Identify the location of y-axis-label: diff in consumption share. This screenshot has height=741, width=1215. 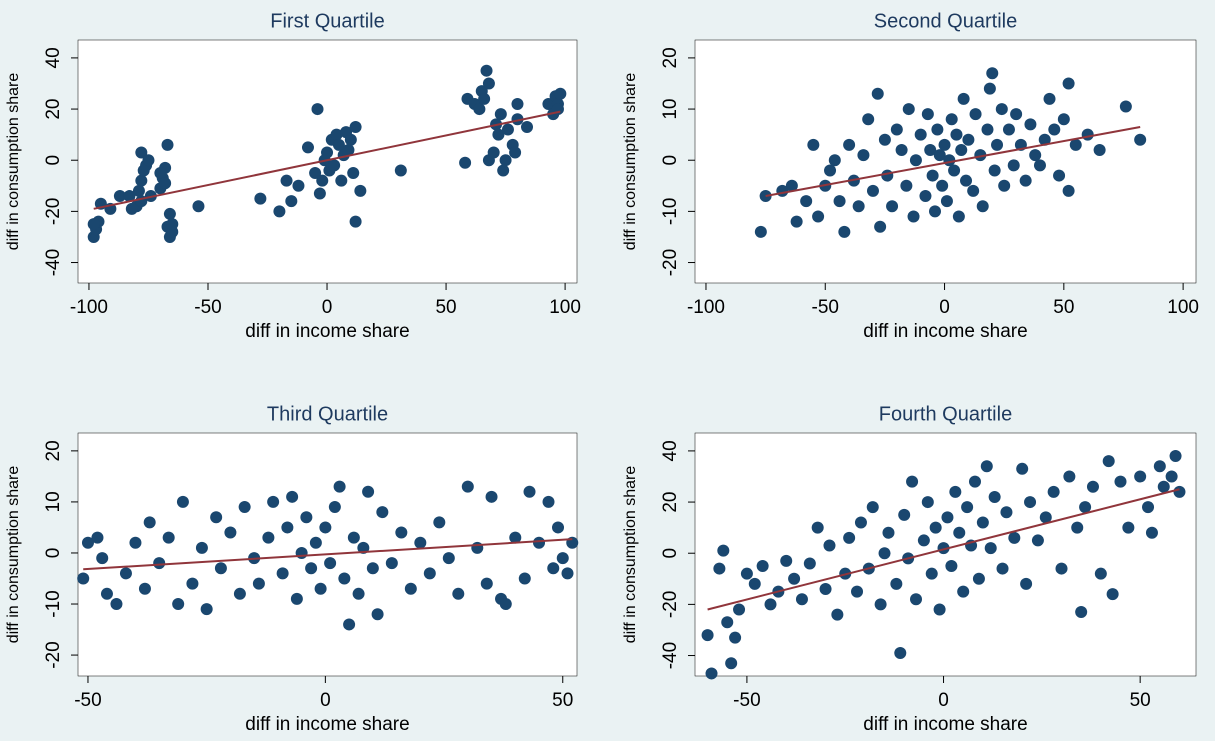
(630, 555).